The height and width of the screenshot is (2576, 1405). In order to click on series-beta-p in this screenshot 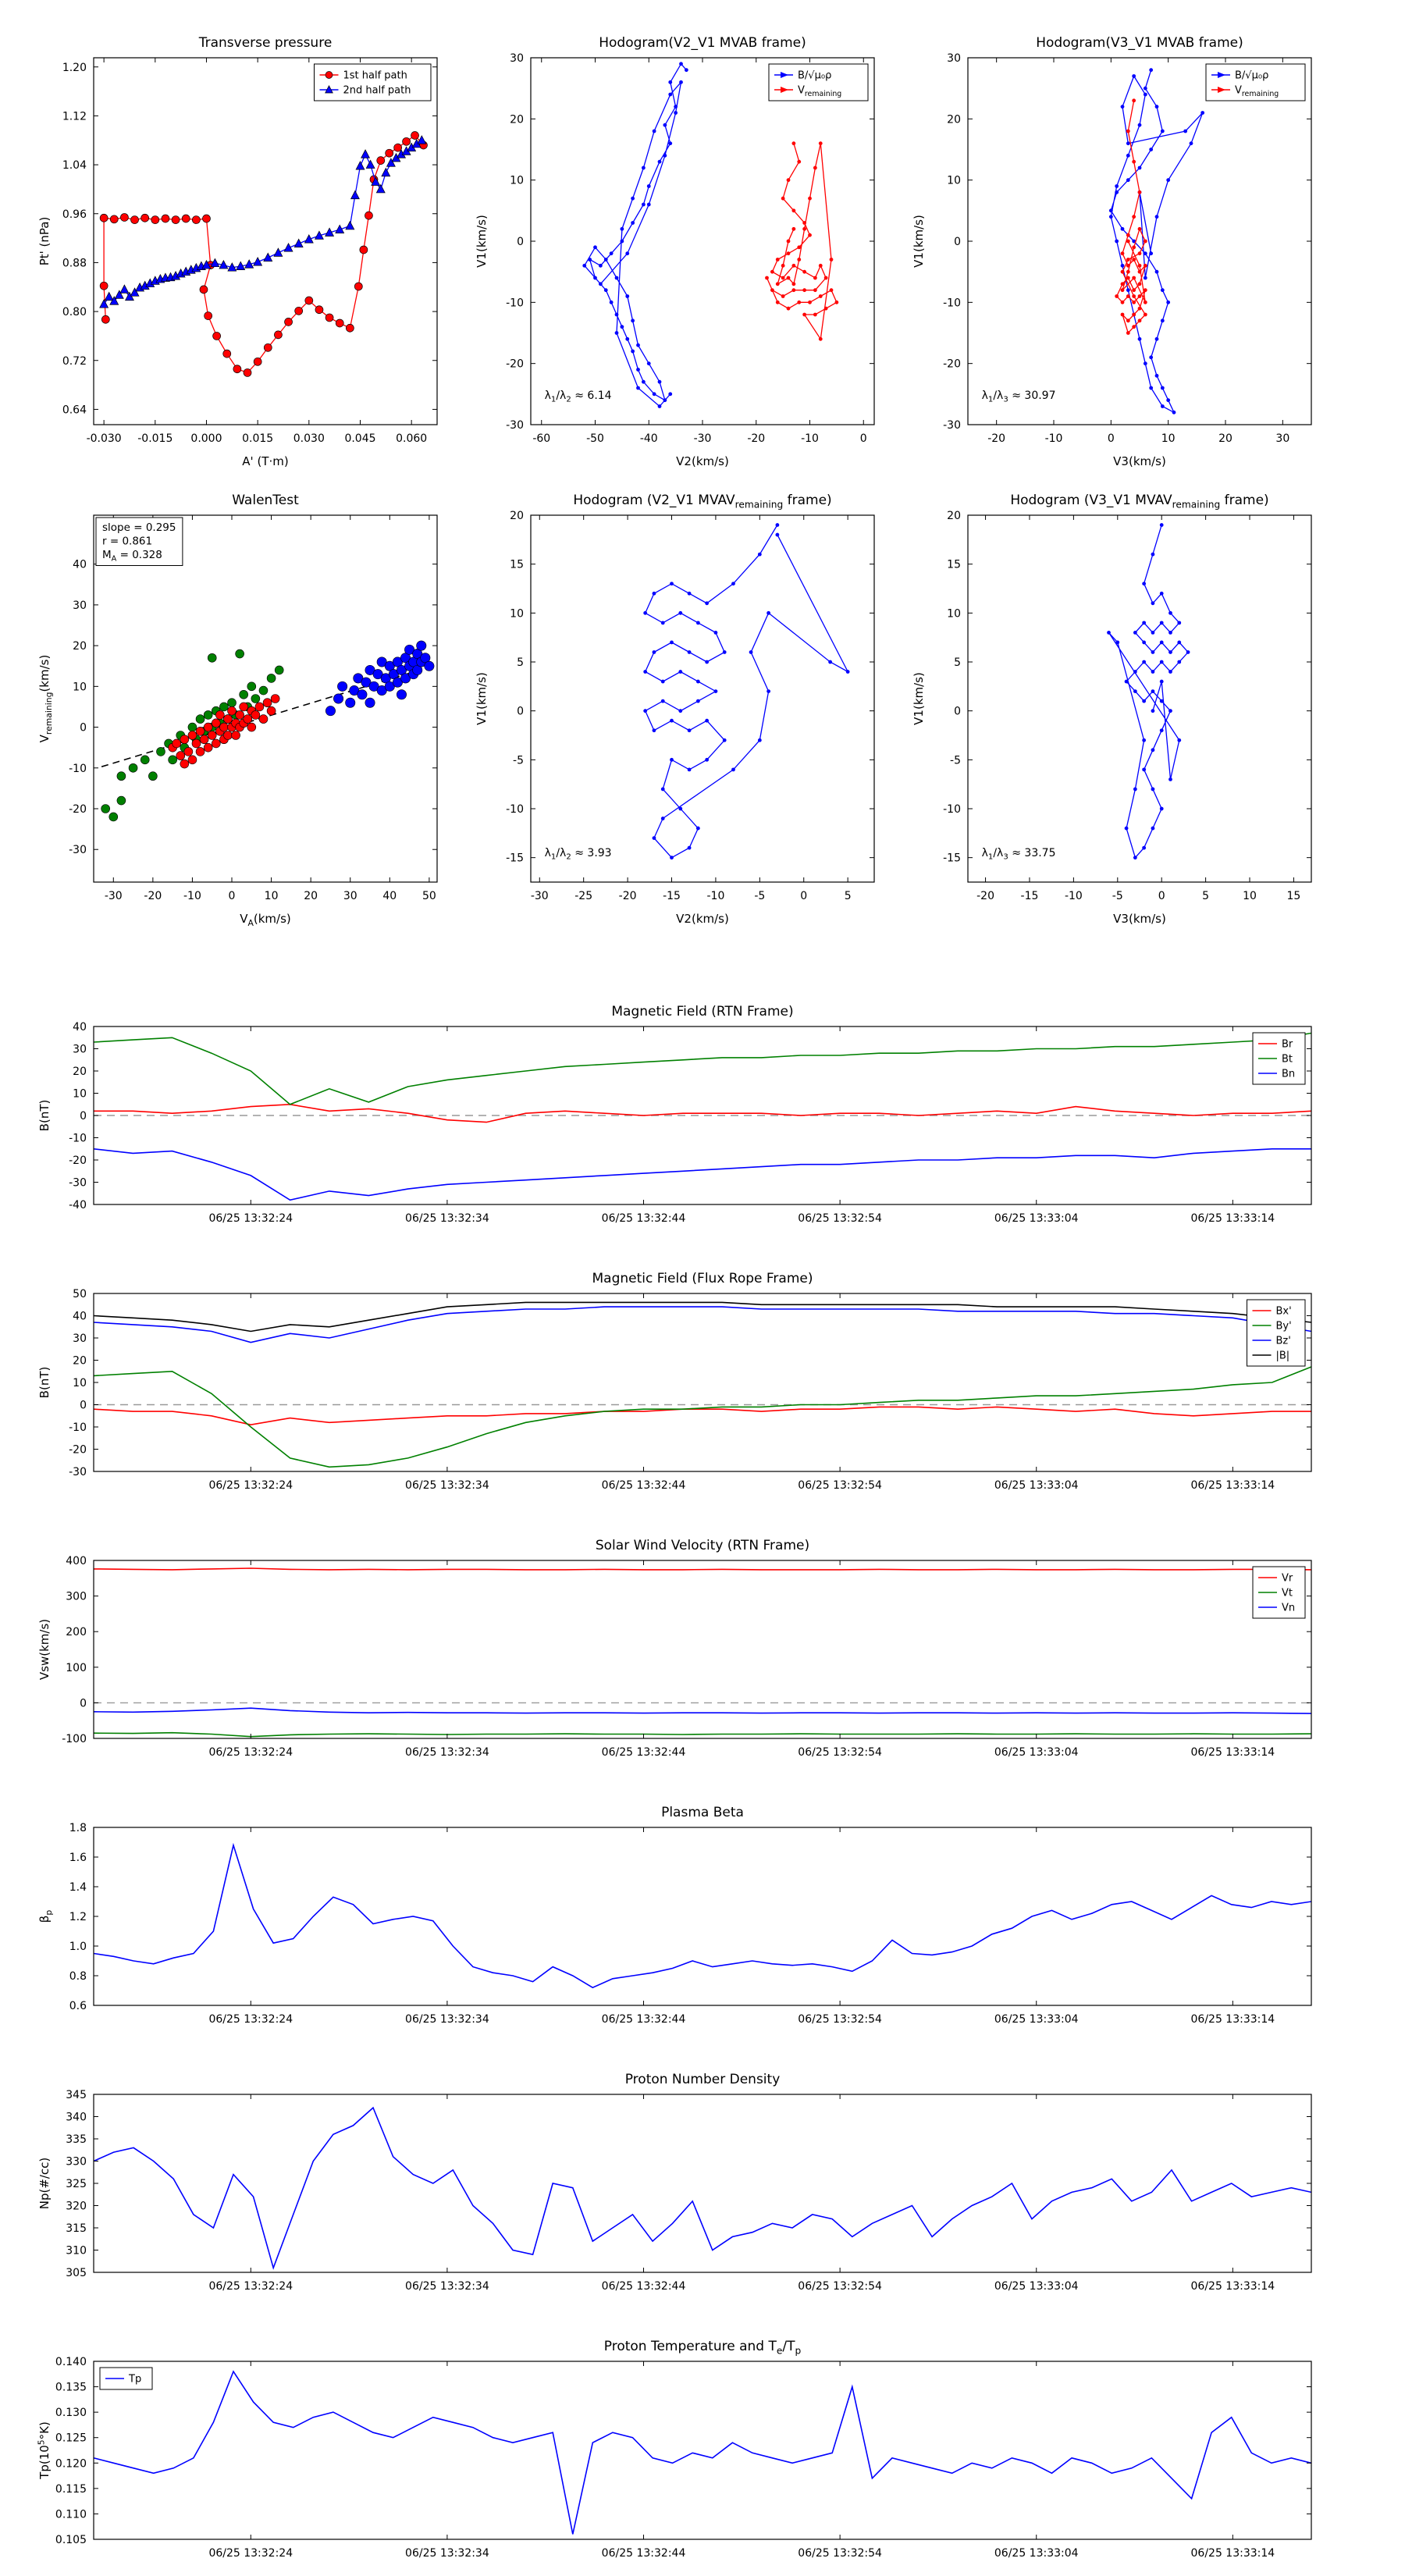, I will do `click(703, 1916)`.